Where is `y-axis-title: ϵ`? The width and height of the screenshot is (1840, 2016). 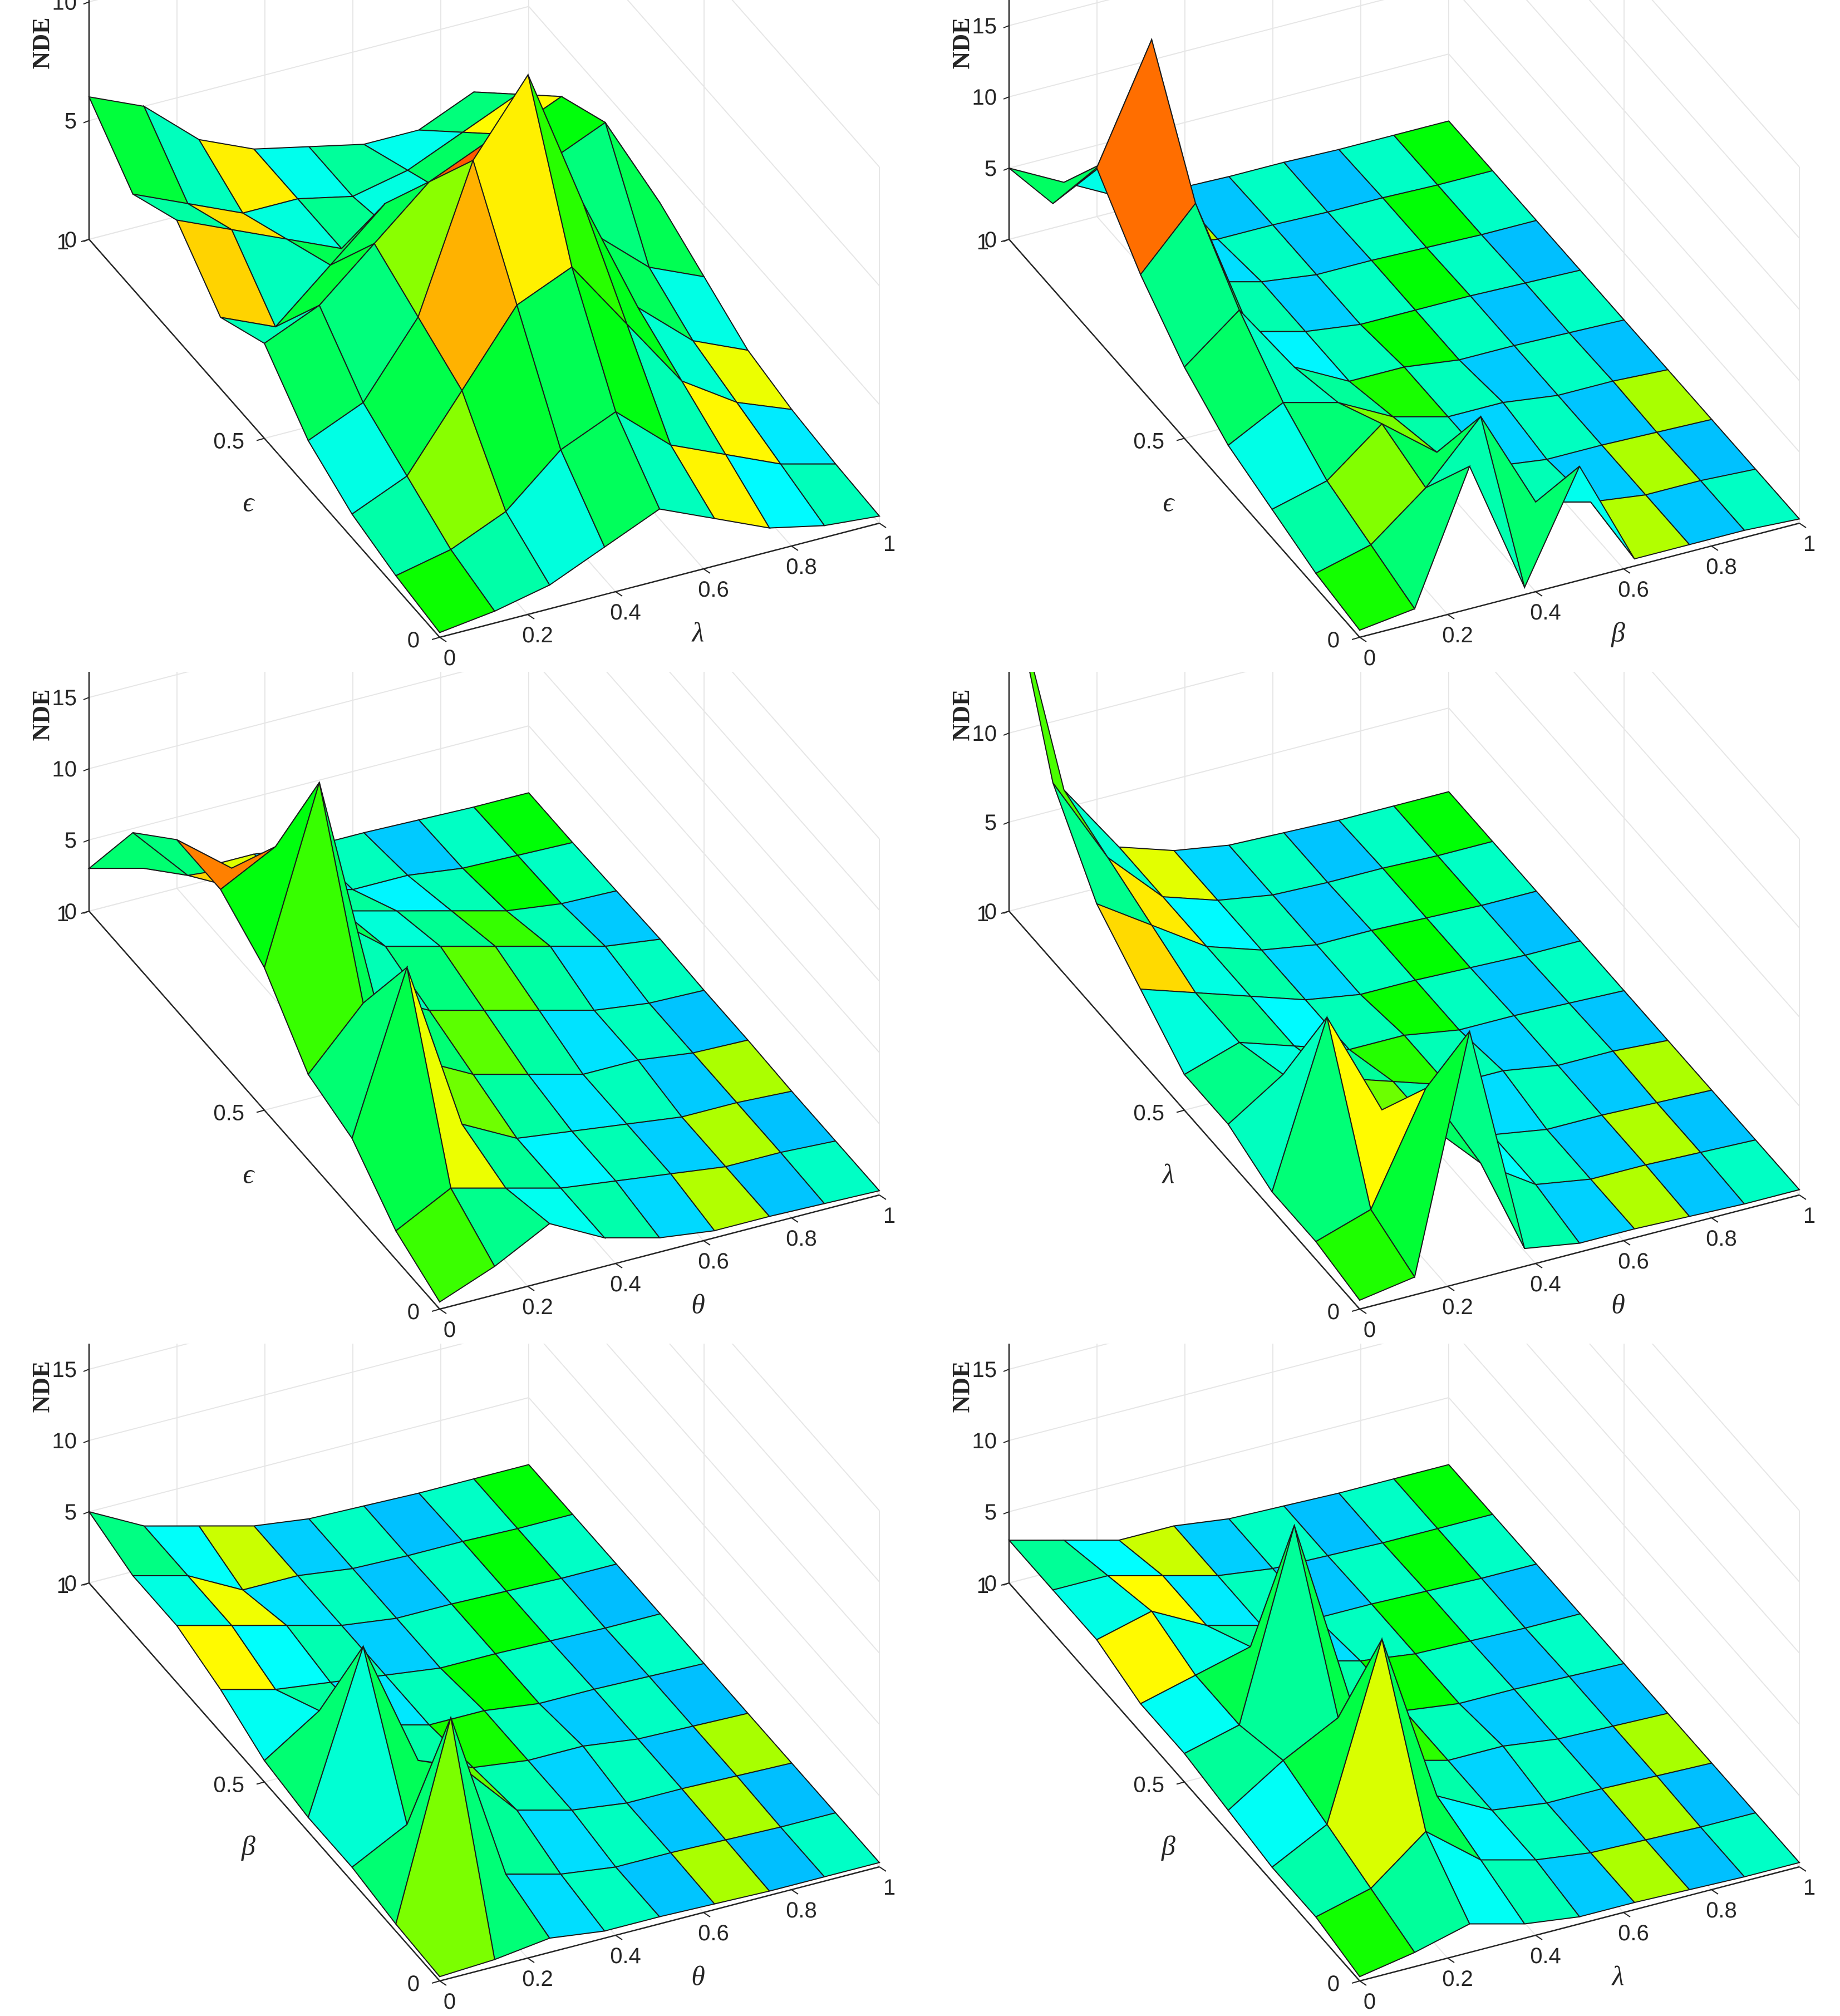 y-axis-title: ϵ is located at coordinates (1169, 501).